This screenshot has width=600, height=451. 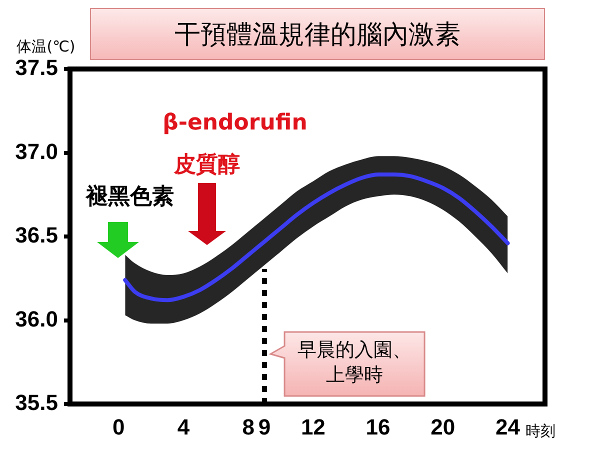 I want to click on x-tick-label: 12, so click(x=313, y=427).